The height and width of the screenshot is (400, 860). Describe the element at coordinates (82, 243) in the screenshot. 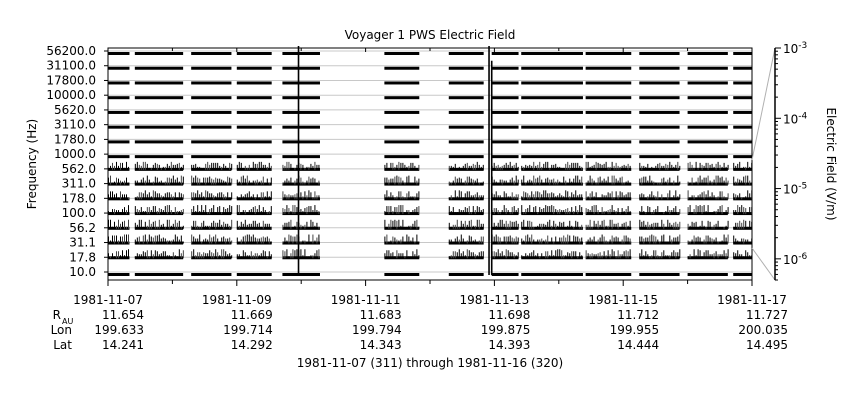

I see `frequency-tick-label: 31.1` at that location.